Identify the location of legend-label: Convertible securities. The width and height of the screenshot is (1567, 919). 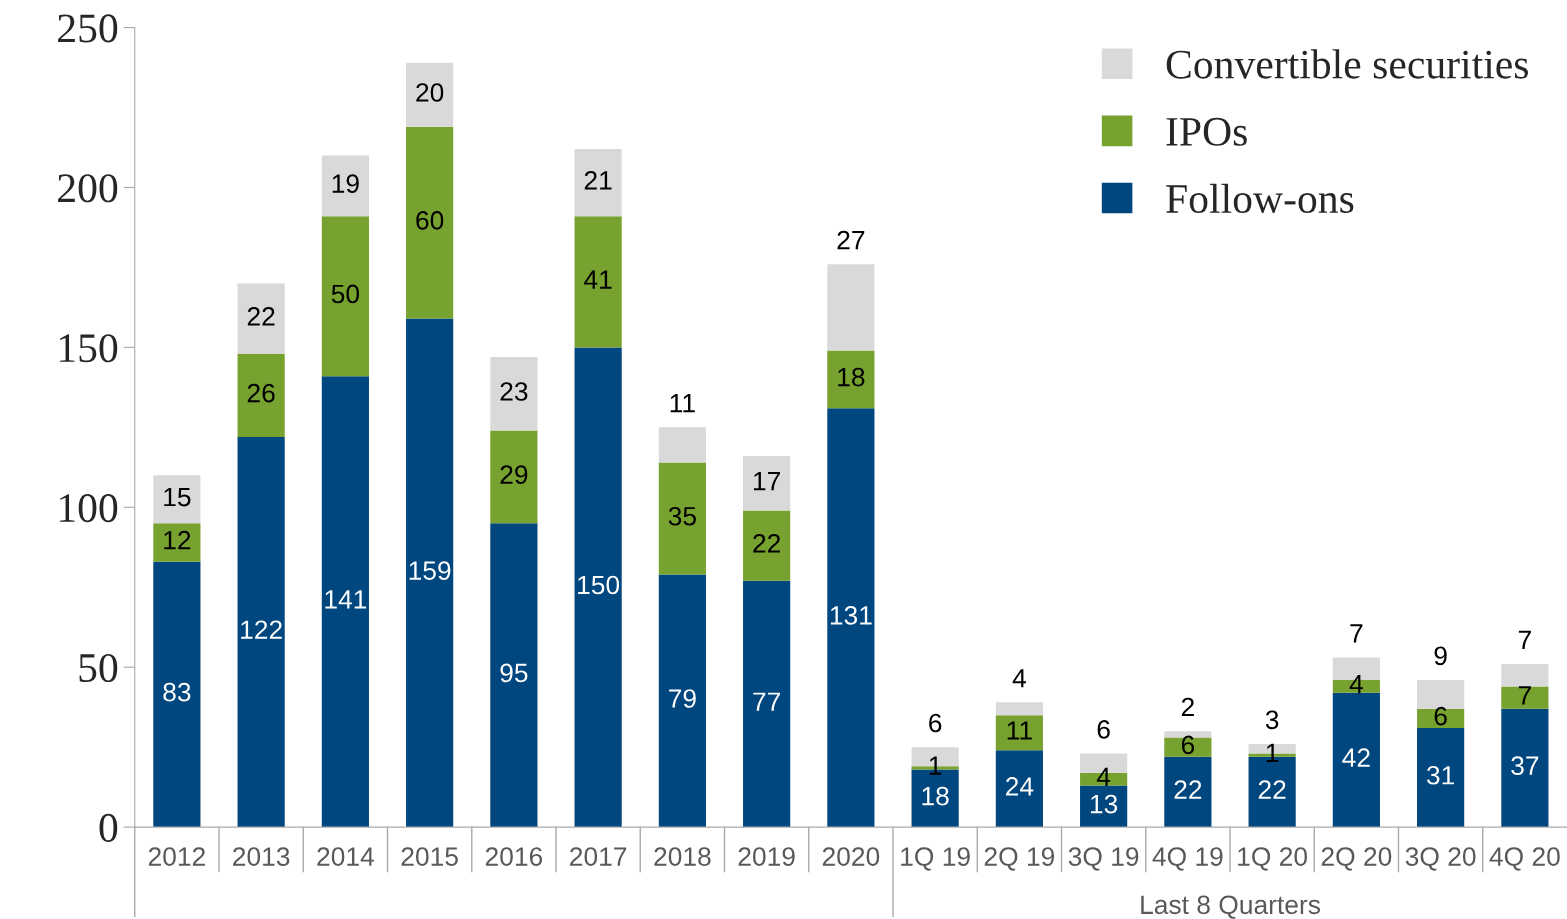
(1347, 64).